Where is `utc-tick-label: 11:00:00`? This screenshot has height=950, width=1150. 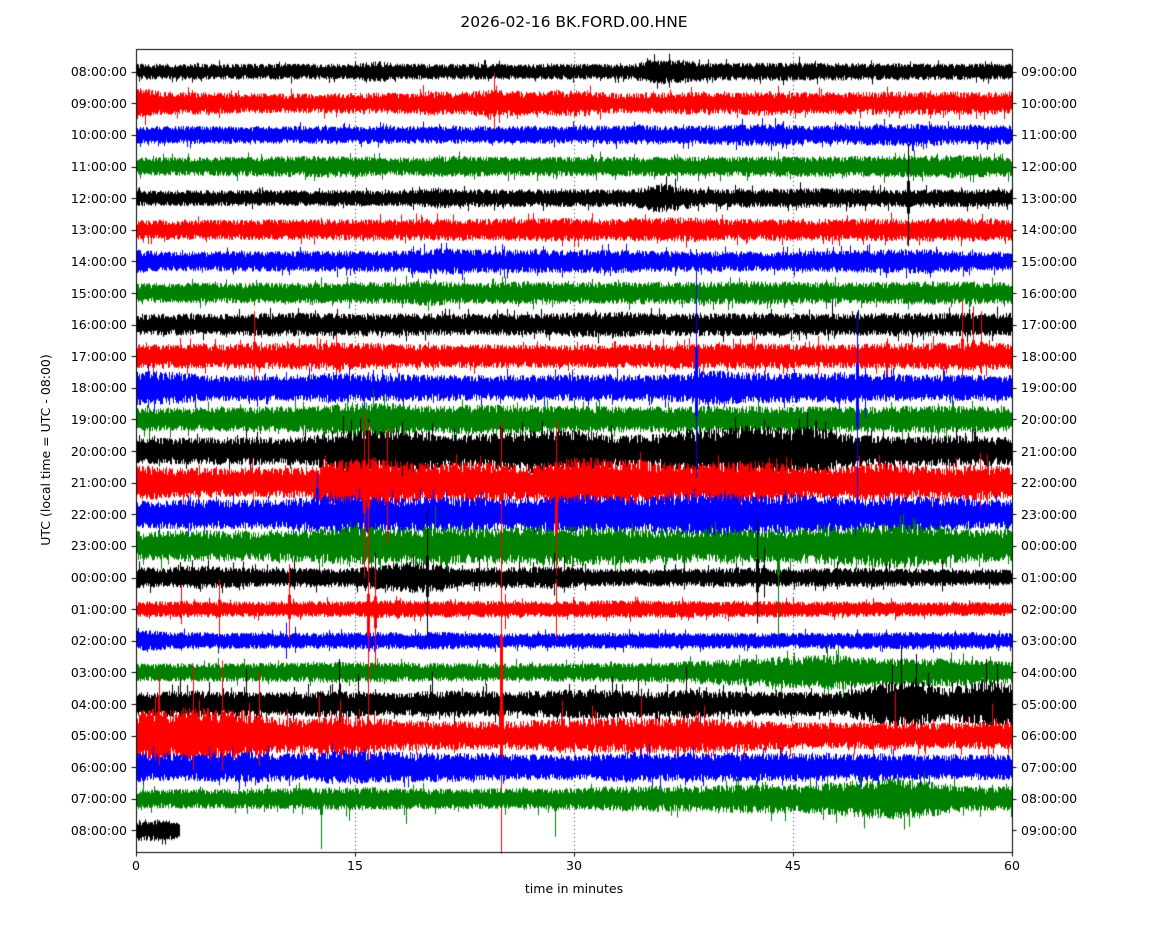 utc-tick-label: 11:00:00 is located at coordinates (98, 167).